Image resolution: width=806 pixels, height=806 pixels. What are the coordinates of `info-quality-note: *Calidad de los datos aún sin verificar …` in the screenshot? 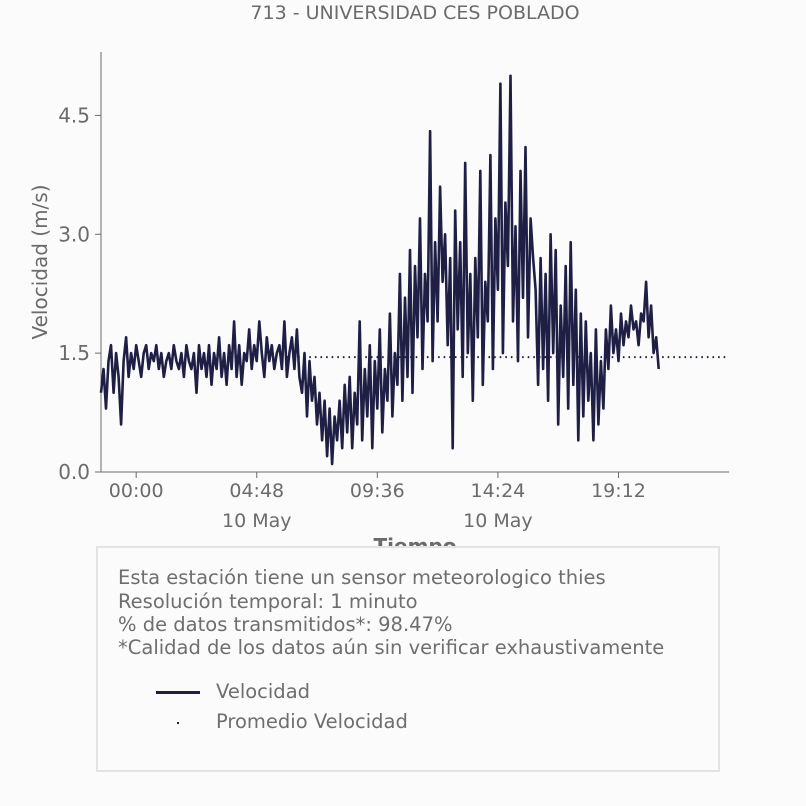 It's located at (391, 647).